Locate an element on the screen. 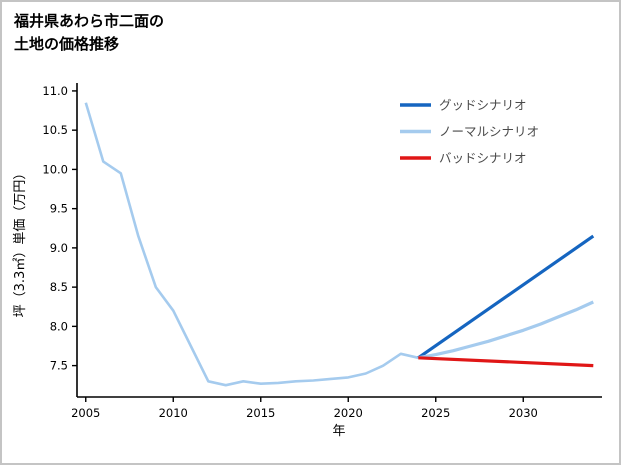  chart-title-line1: 福井県あわら市二面の is located at coordinates (89, 21).